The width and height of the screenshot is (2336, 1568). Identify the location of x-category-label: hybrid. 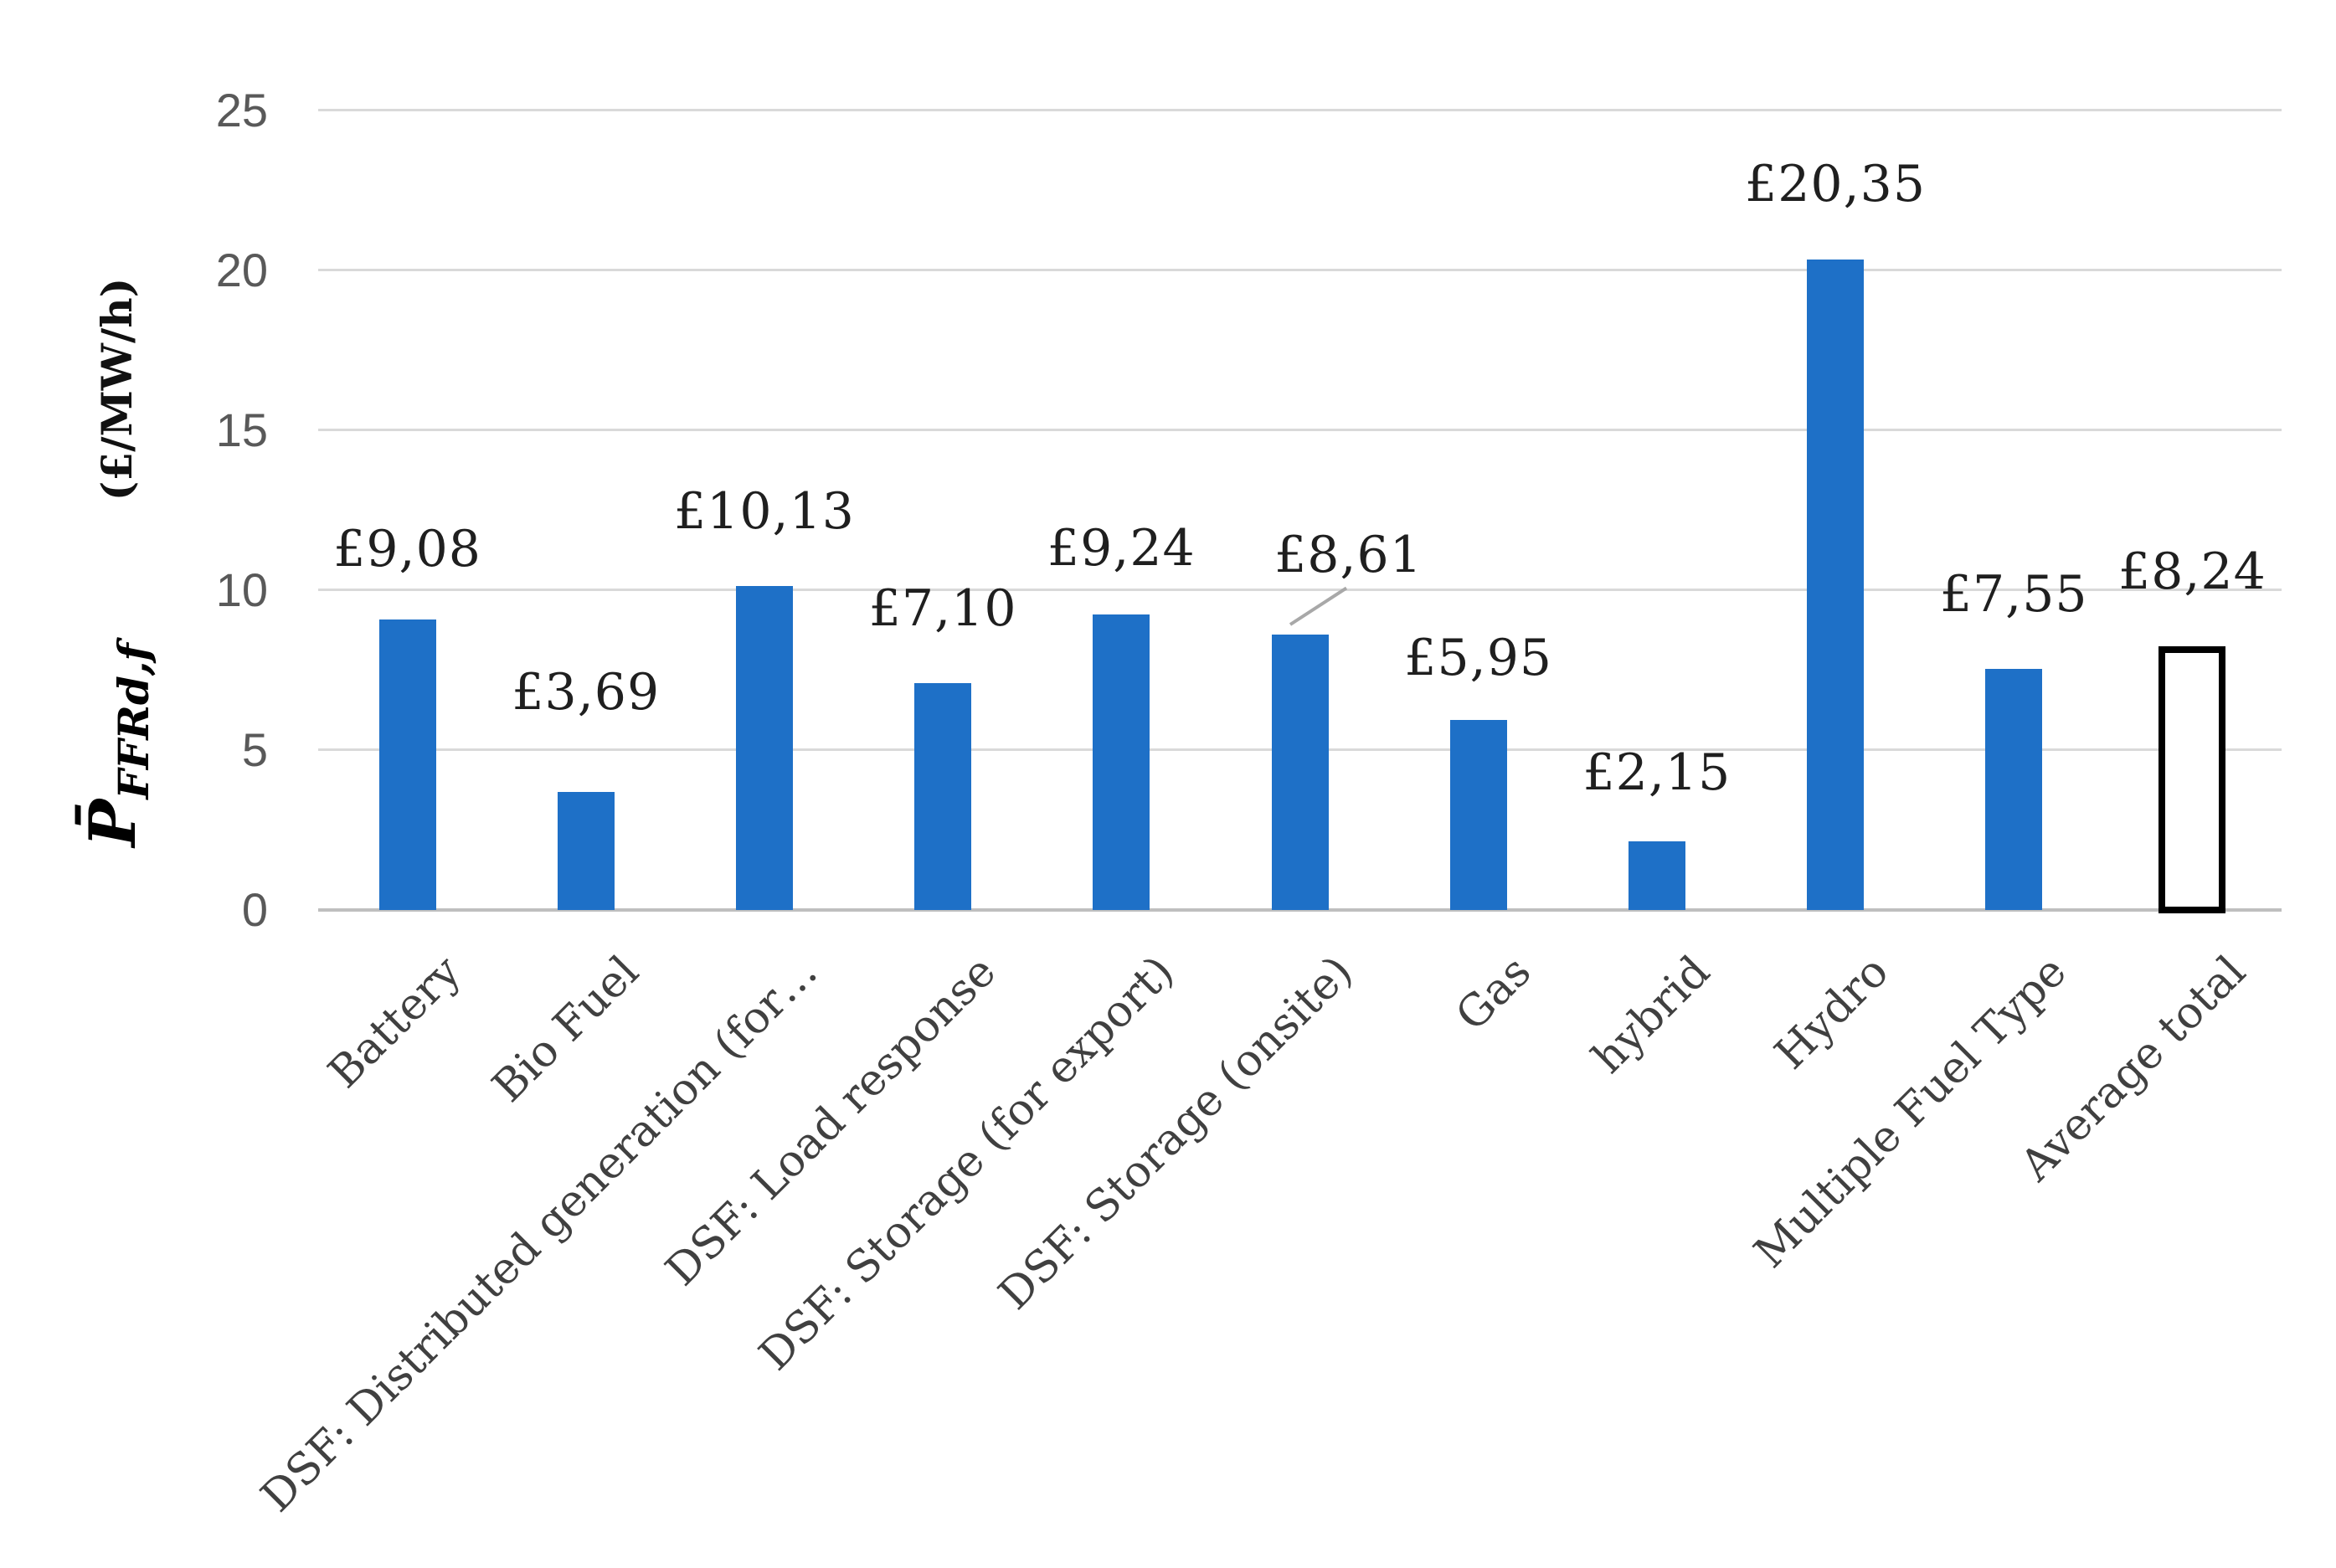
(1651, 1014).